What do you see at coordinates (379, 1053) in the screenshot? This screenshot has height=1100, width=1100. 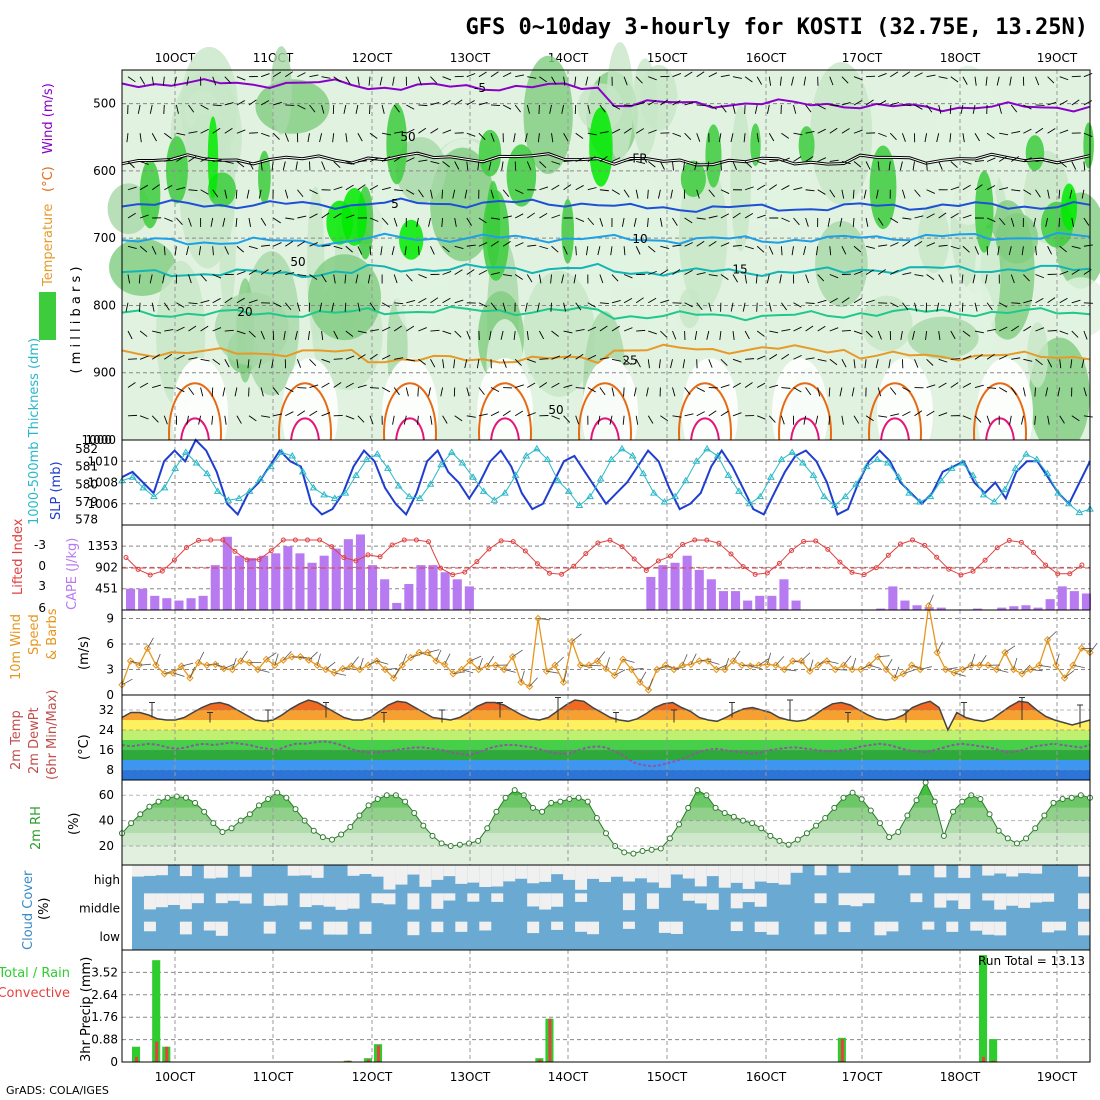 I see `precip-convective-bar` at bounding box center [379, 1053].